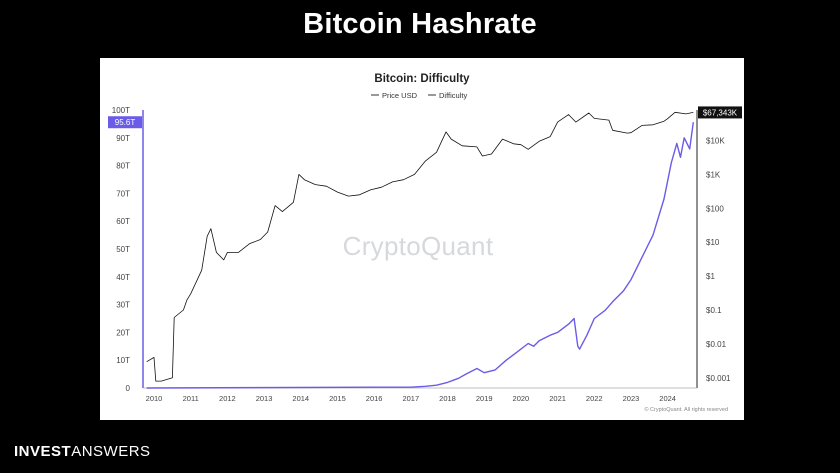  I want to click on y-left-tick-label: 0, so click(128, 388).